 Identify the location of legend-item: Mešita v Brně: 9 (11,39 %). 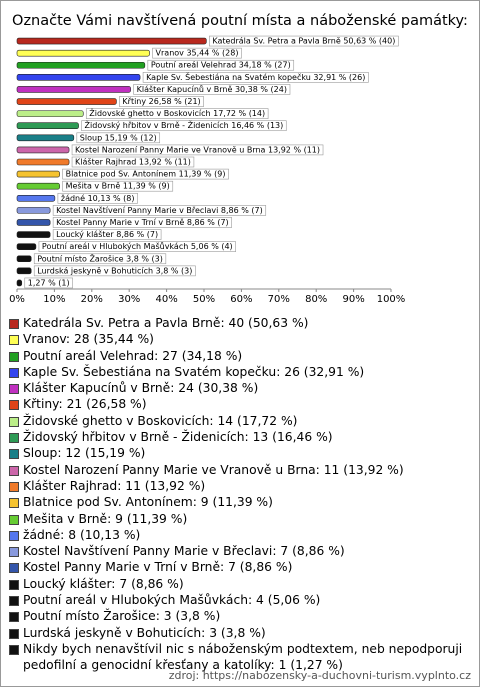
(240, 519).